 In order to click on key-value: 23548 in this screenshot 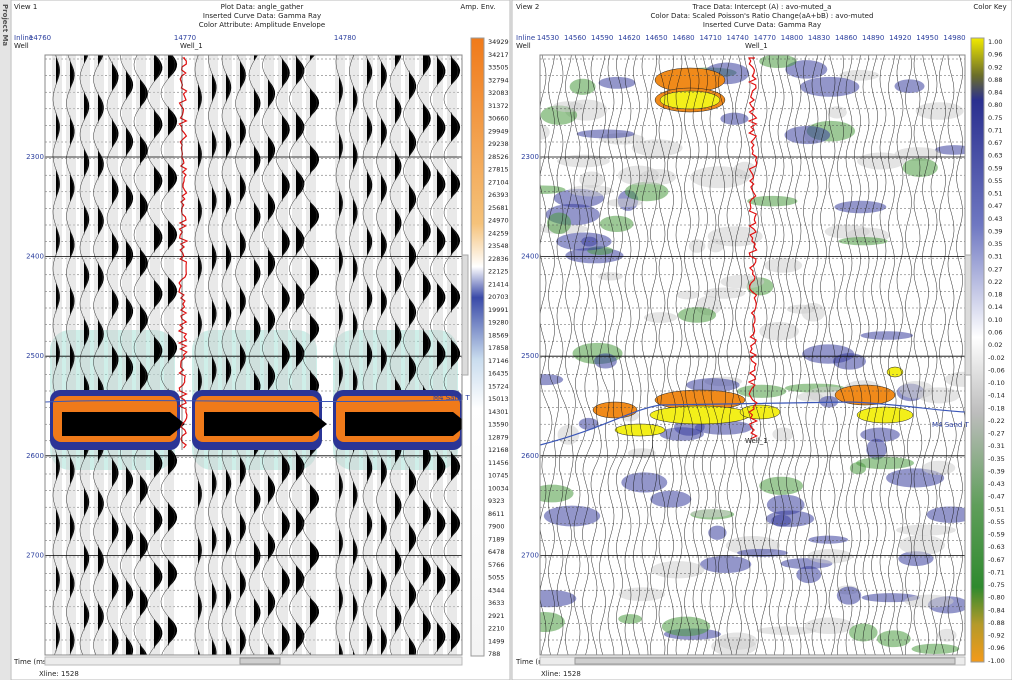, I will do `click(498, 246)`.